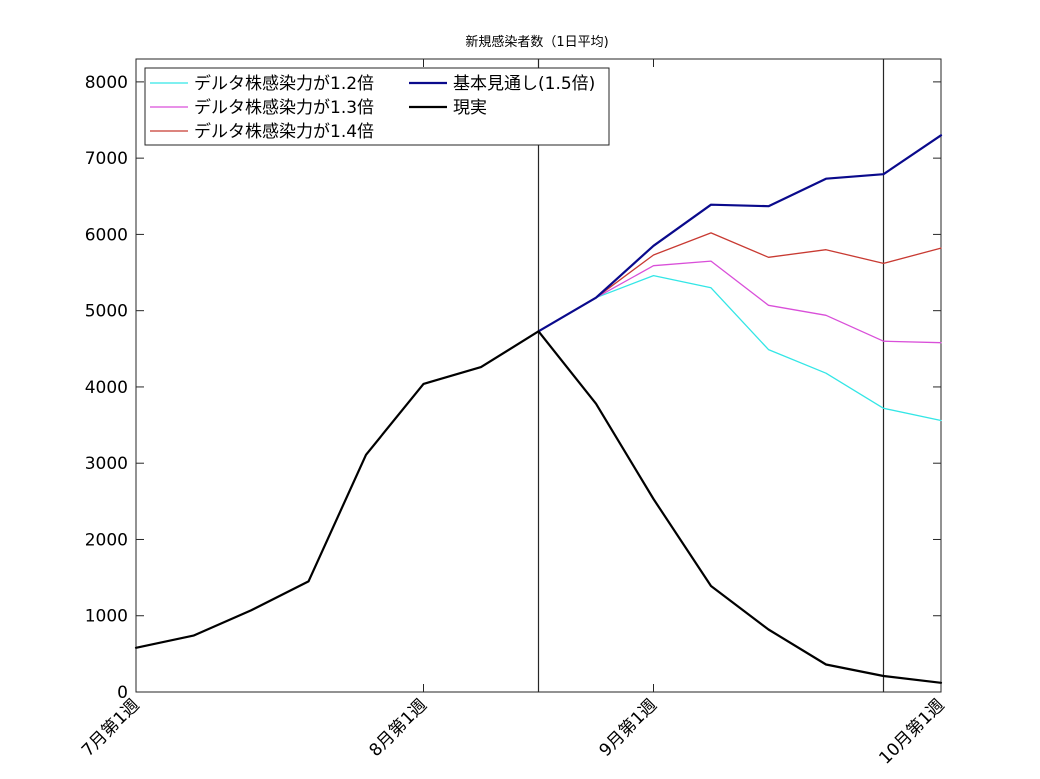 The width and height of the screenshot is (1040, 779). Describe the element at coordinates (284, 131) in the screenshot. I see `legend-label: デルタ株感染力が1.4倍` at that location.